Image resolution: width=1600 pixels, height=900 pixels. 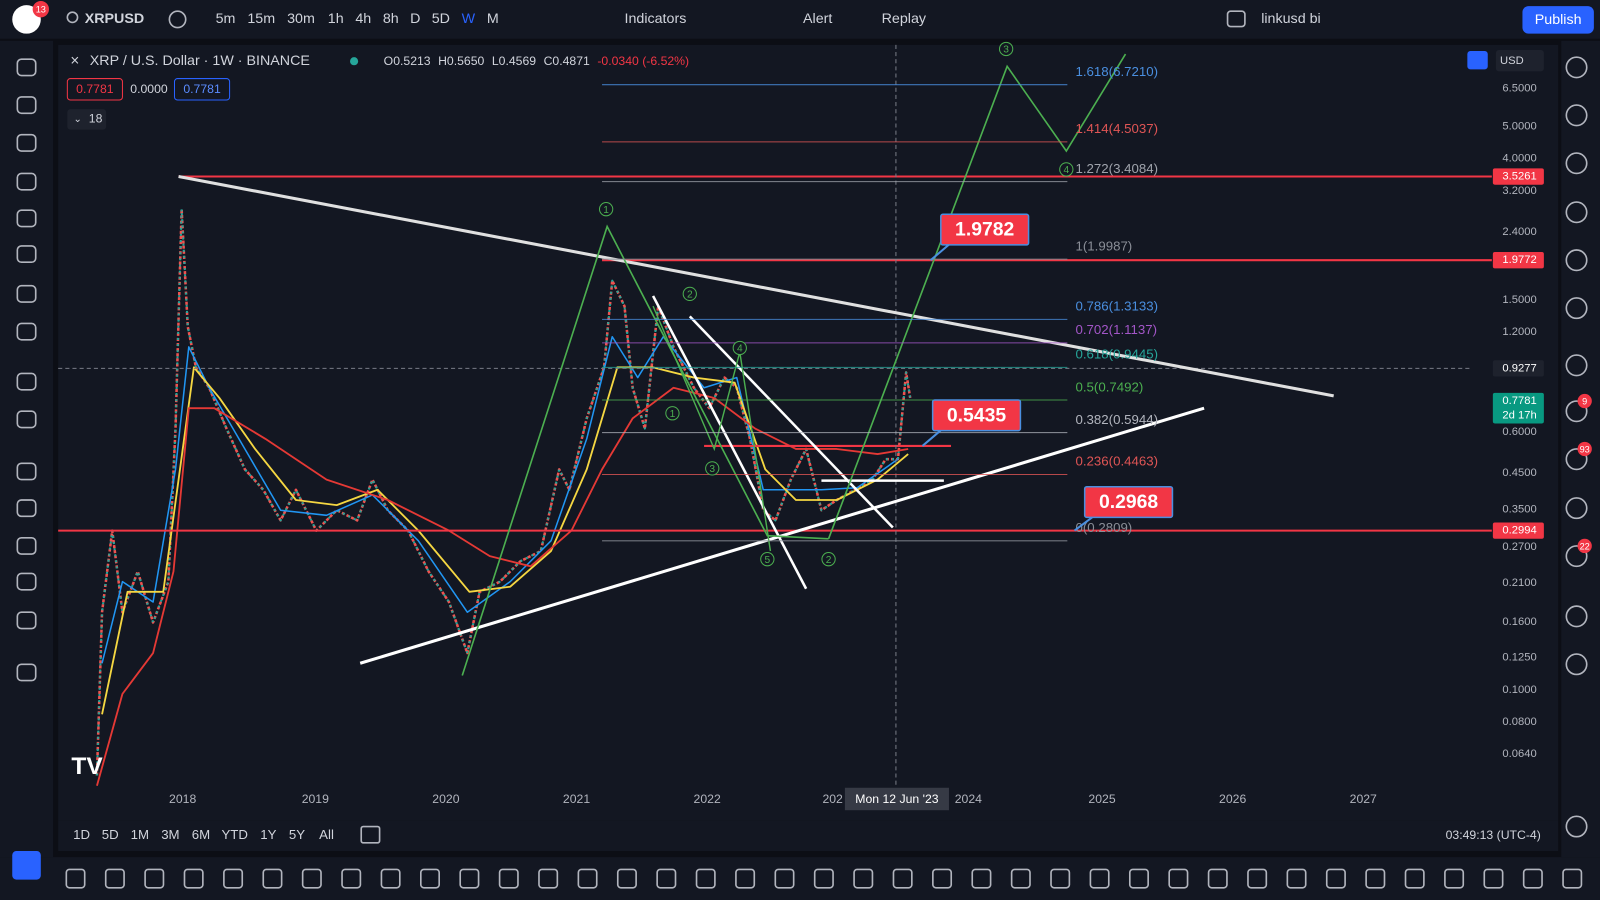 I want to click on publish-button-bg, so click(x=1558, y=20).